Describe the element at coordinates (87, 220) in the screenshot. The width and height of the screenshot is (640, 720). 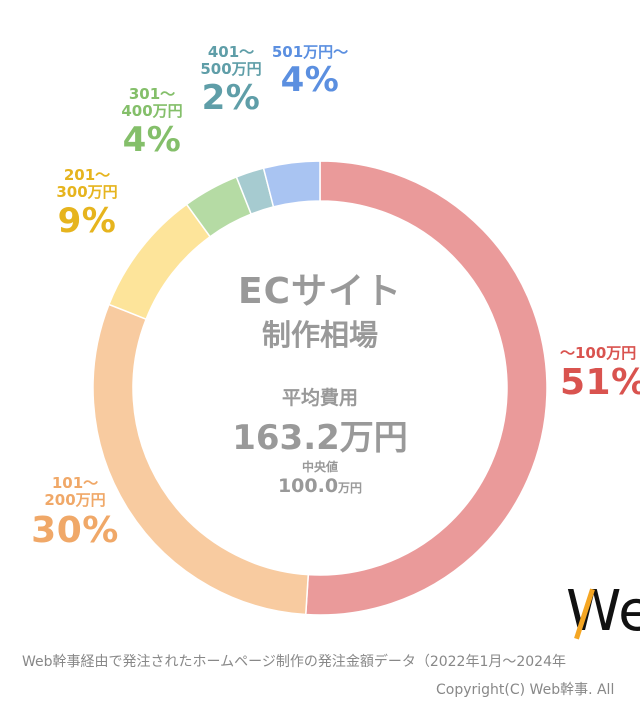
I see `slice-percent: 9%` at that location.